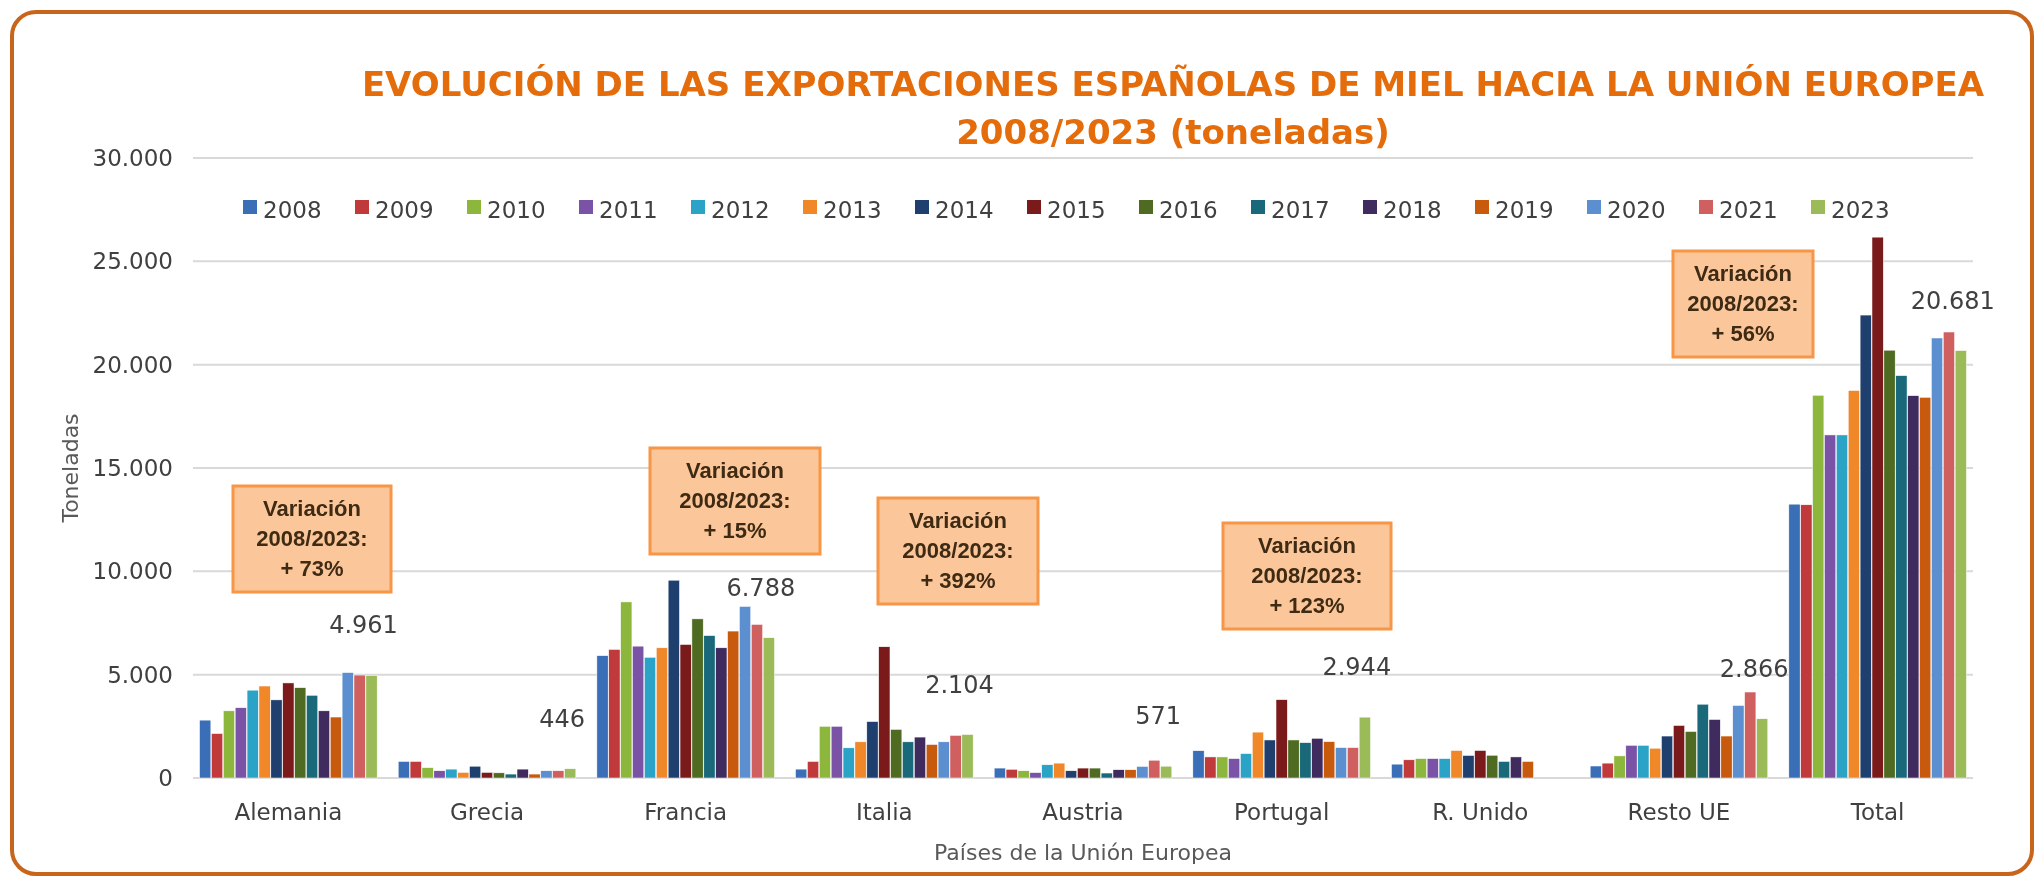  Describe the element at coordinates (1748, 210) in the screenshot. I see `legend-label: 2021` at that location.